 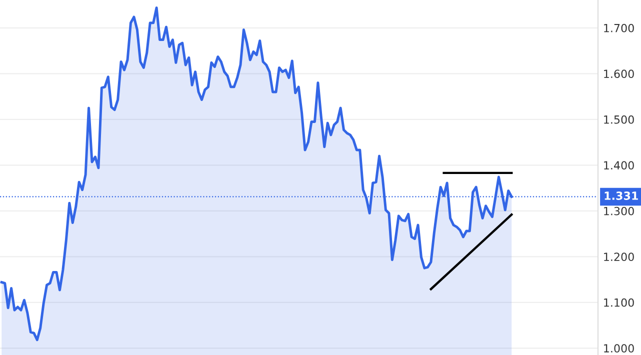 I want to click on y-tick-label: 1.400, so click(x=619, y=165).